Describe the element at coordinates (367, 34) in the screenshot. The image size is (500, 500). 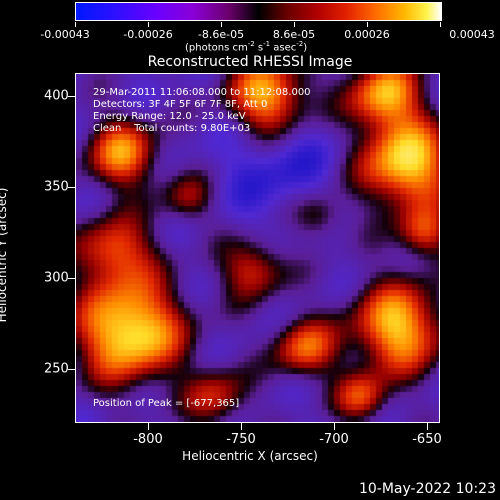
I see `colorbar-label: 0.00026` at that location.